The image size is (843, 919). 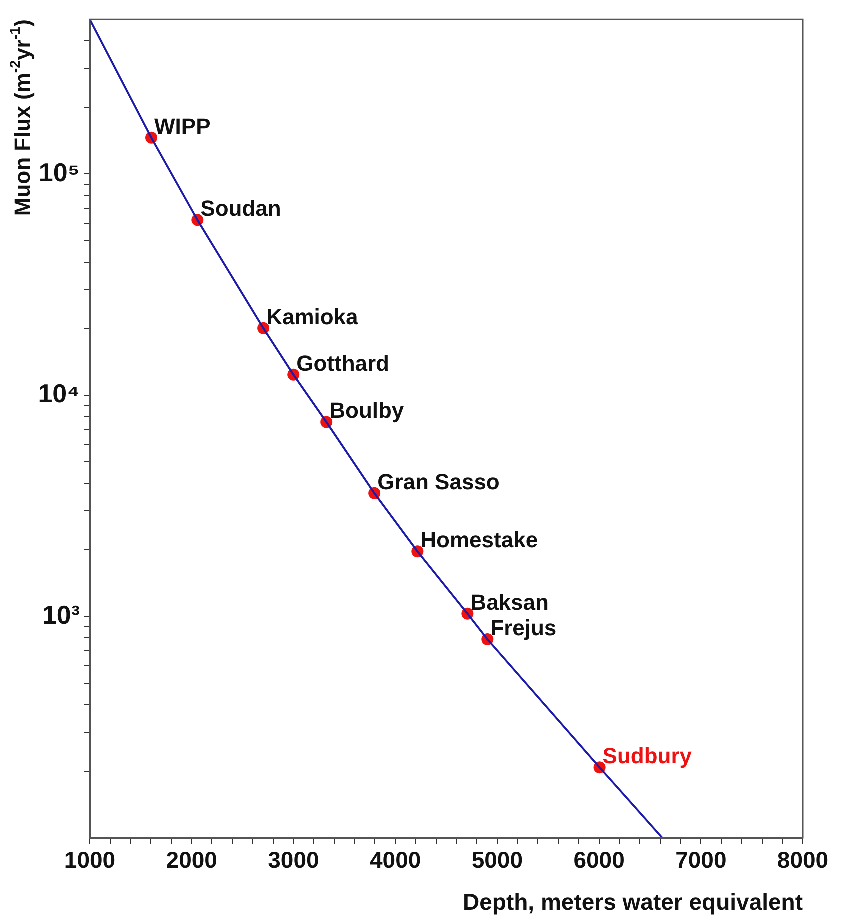 What do you see at coordinates (21, 118) in the screenshot?
I see `y-axis-title: Muon Flux (m-2yr-1)` at bounding box center [21, 118].